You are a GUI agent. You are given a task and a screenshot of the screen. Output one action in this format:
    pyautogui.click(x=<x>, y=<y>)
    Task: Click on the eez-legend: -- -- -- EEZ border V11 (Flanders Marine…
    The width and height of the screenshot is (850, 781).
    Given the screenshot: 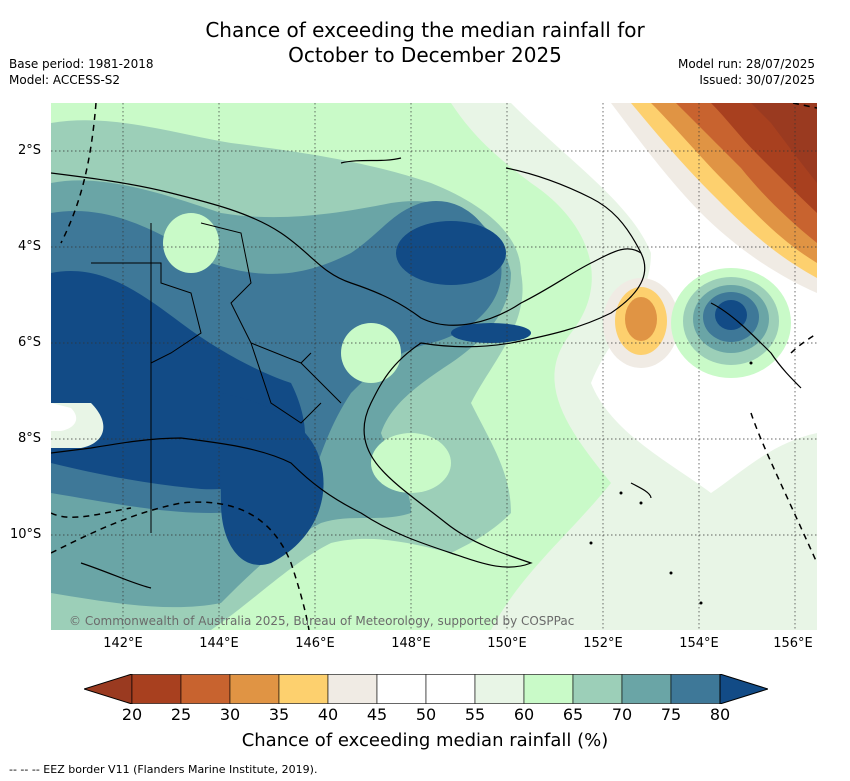 What is the action you would take?
    pyautogui.click(x=163, y=769)
    